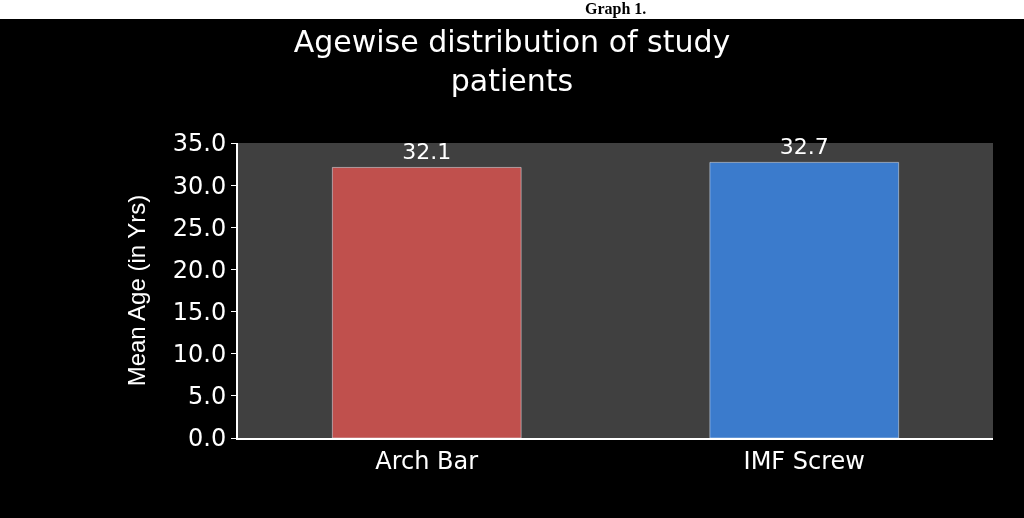 The height and width of the screenshot is (518, 1024). What do you see at coordinates (199, 311) in the screenshot?
I see `y-tick-label: 15.0` at bounding box center [199, 311].